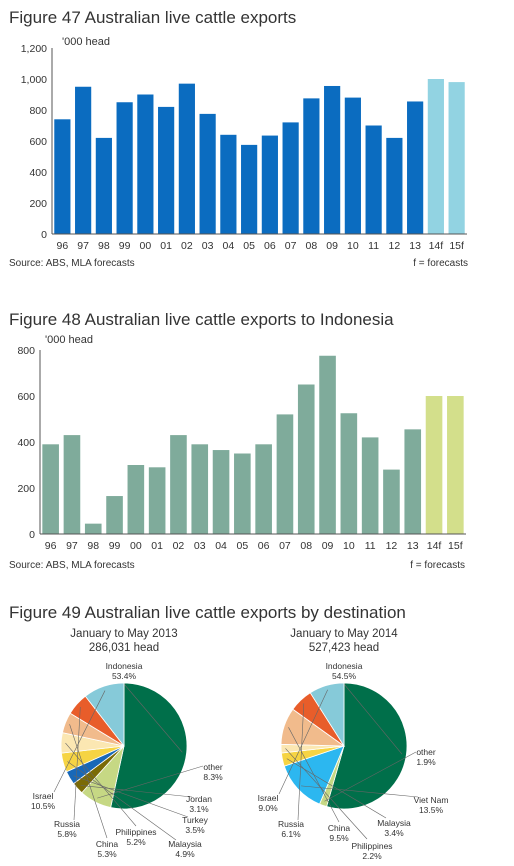  Describe the element at coordinates (344, 648) in the screenshot. I see `pie-2014-subtitle: 527,423 head` at that location.